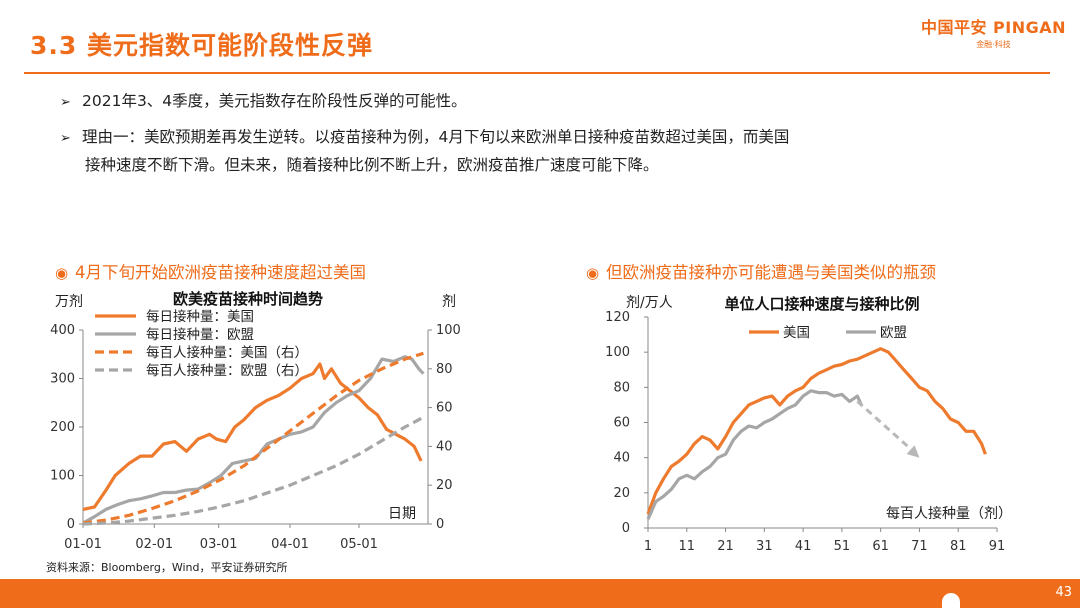 The image size is (1080, 609). I want to click on x-tick-label: 41, so click(803, 546).